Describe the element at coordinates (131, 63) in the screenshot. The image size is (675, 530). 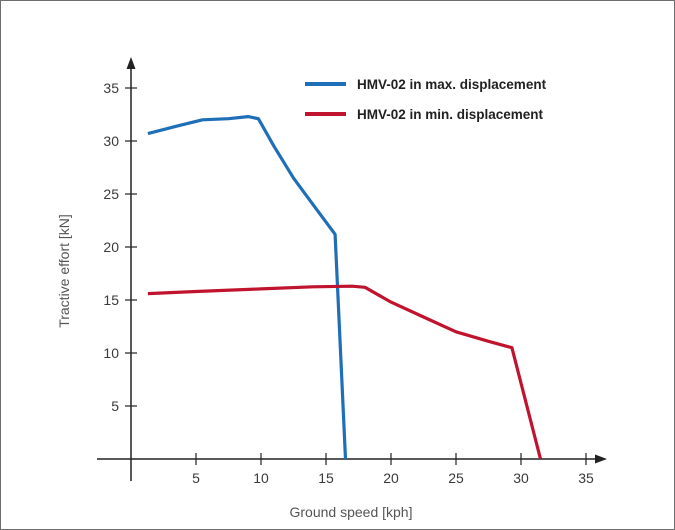
I see `y-axis-arrow` at that location.